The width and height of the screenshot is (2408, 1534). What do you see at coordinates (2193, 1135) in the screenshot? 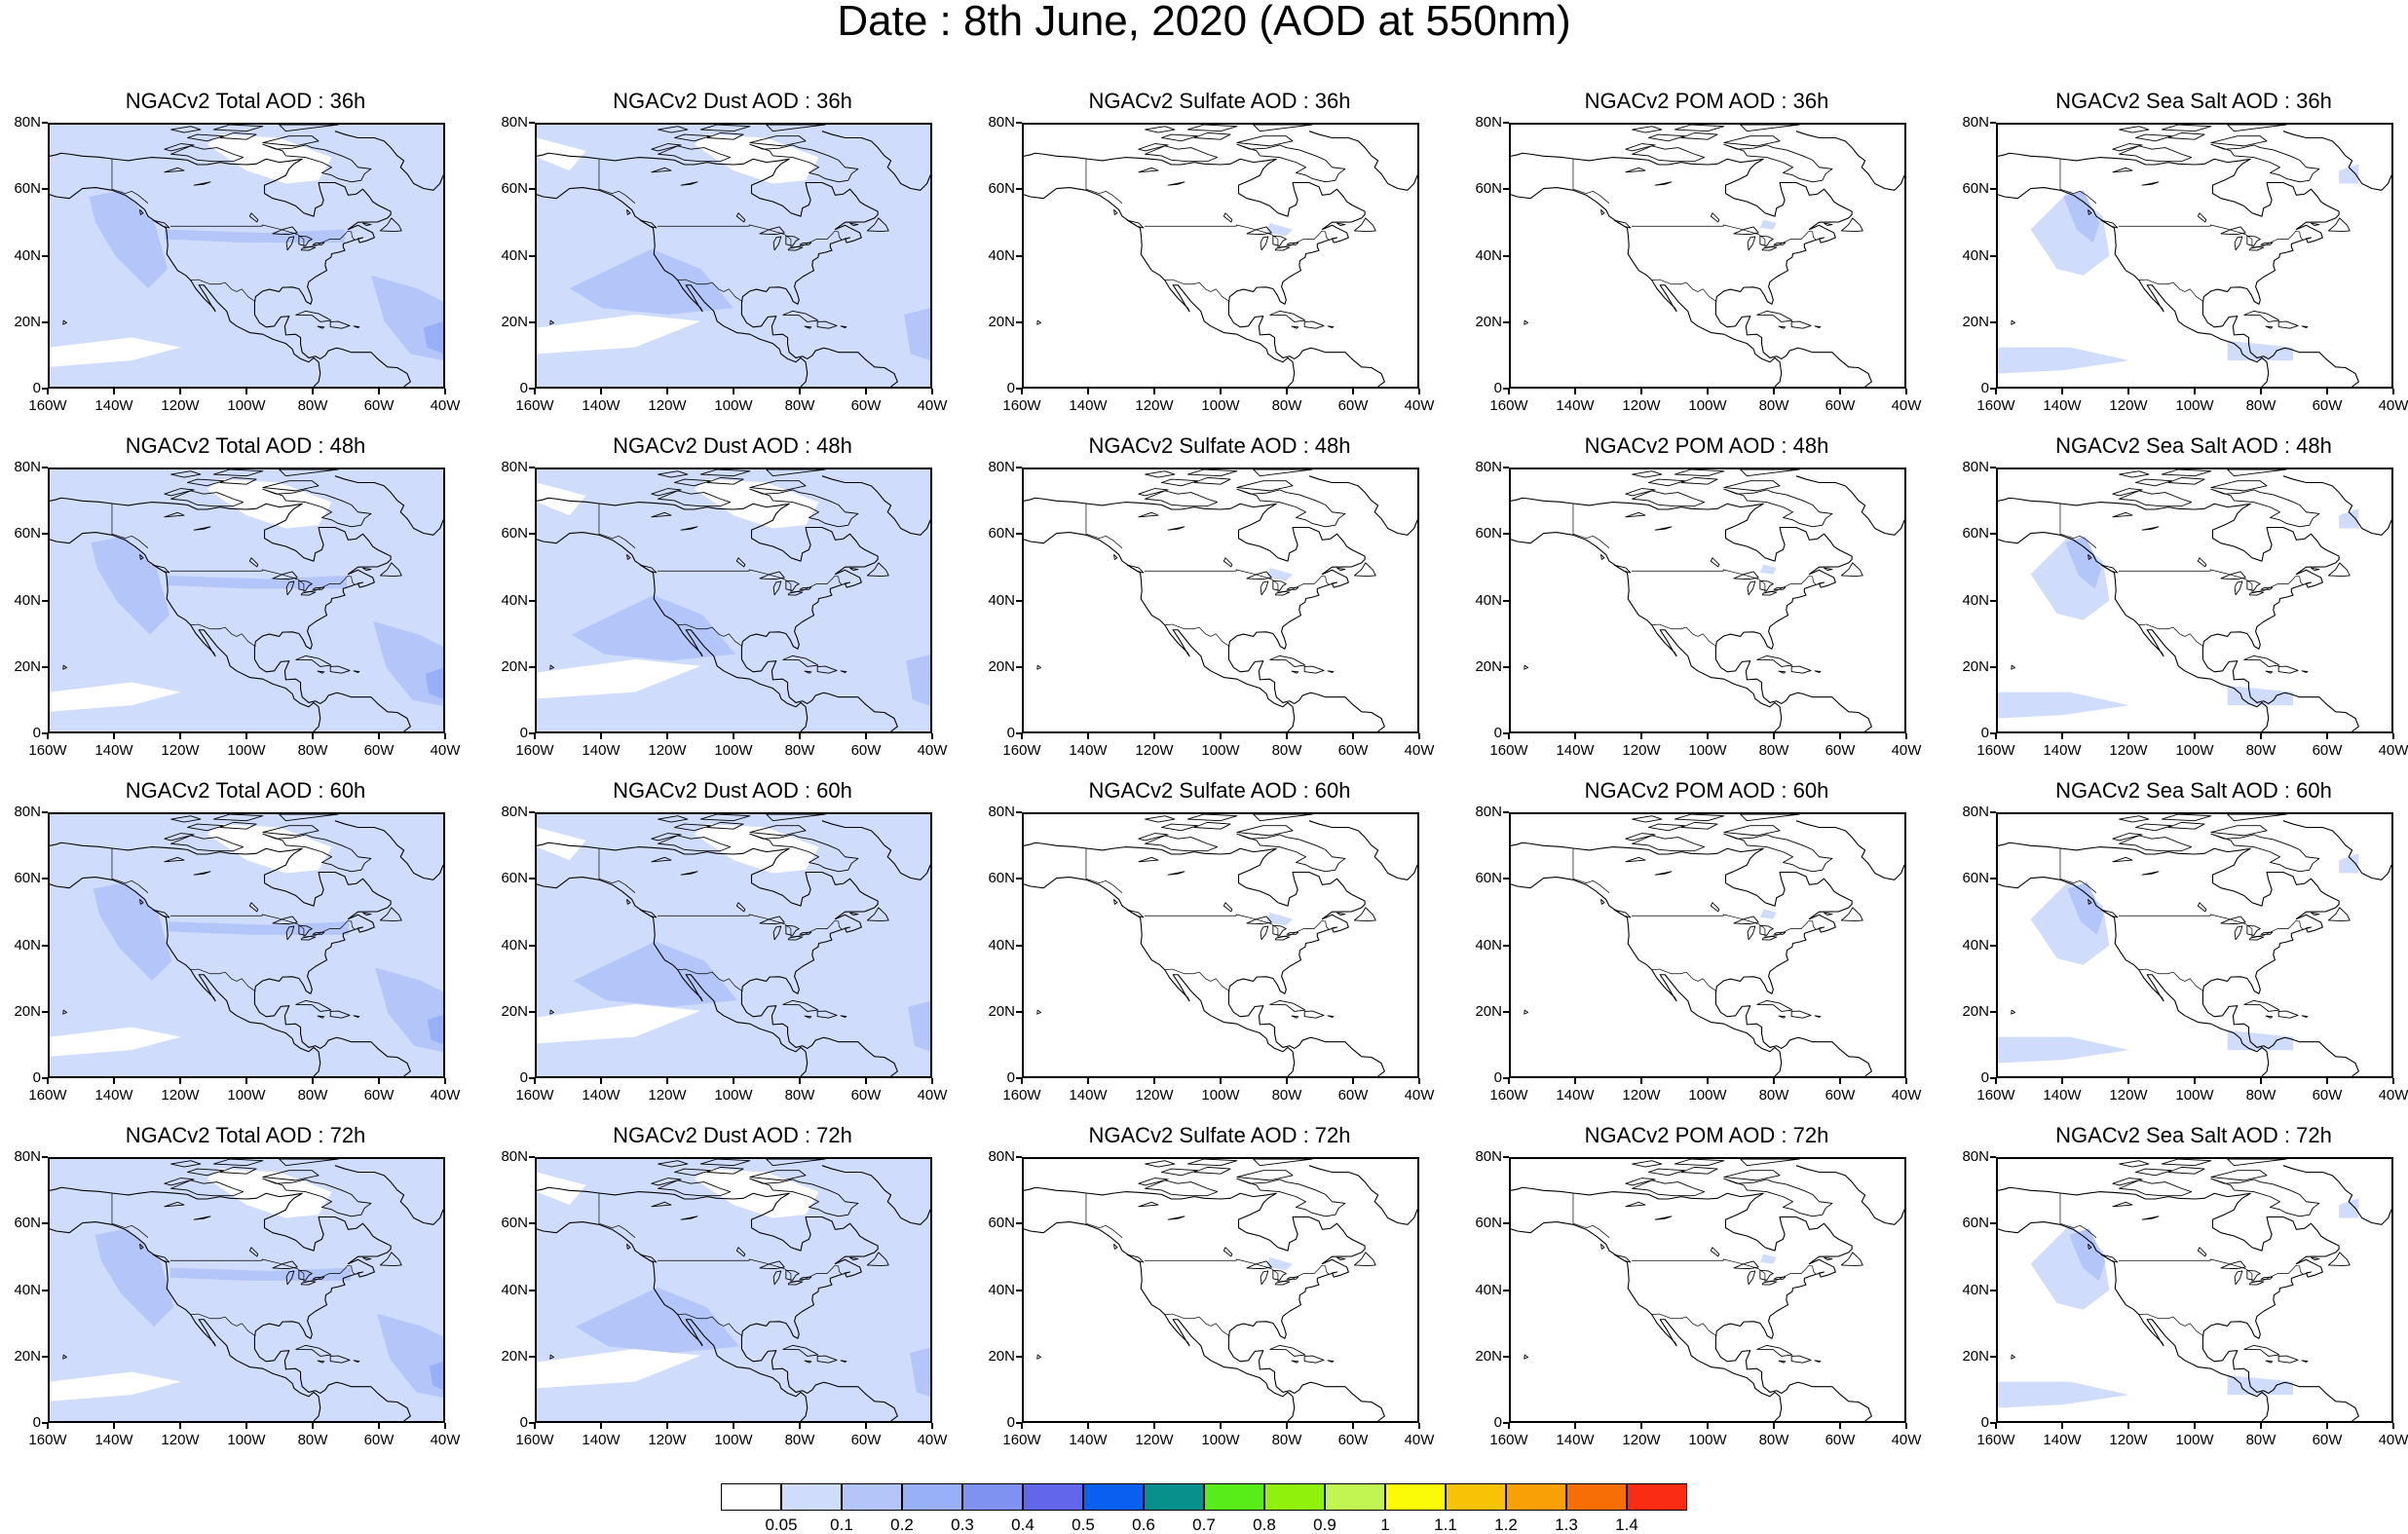
I see `panel-title: NGACv2 Sea Salt AOD : 72h` at bounding box center [2193, 1135].